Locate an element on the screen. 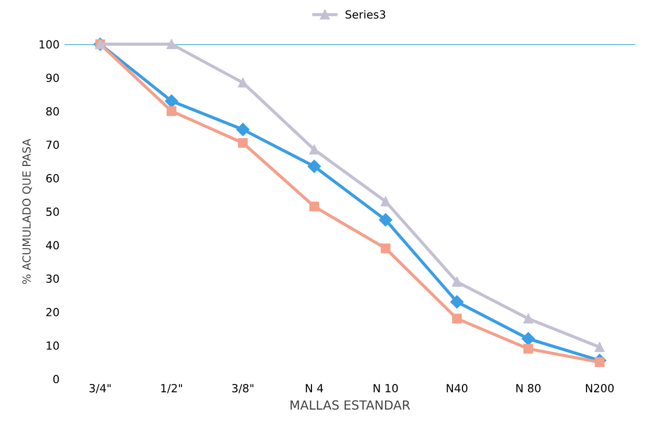 The width and height of the screenshot is (645, 421). x-tick-label: N 10 is located at coordinates (386, 388).